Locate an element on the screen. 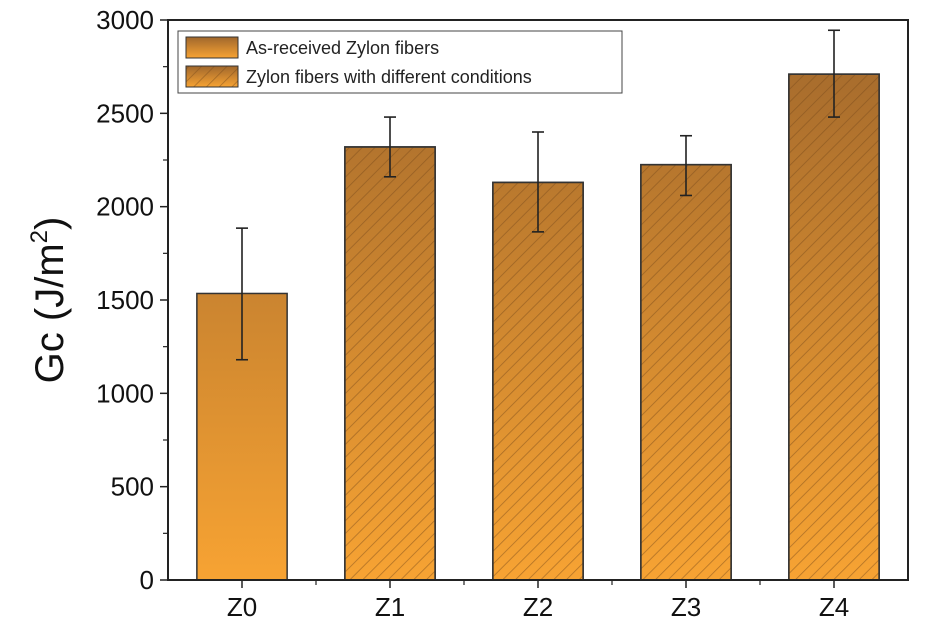 The width and height of the screenshot is (925, 628). error-bar-z2 is located at coordinates (538, 182).